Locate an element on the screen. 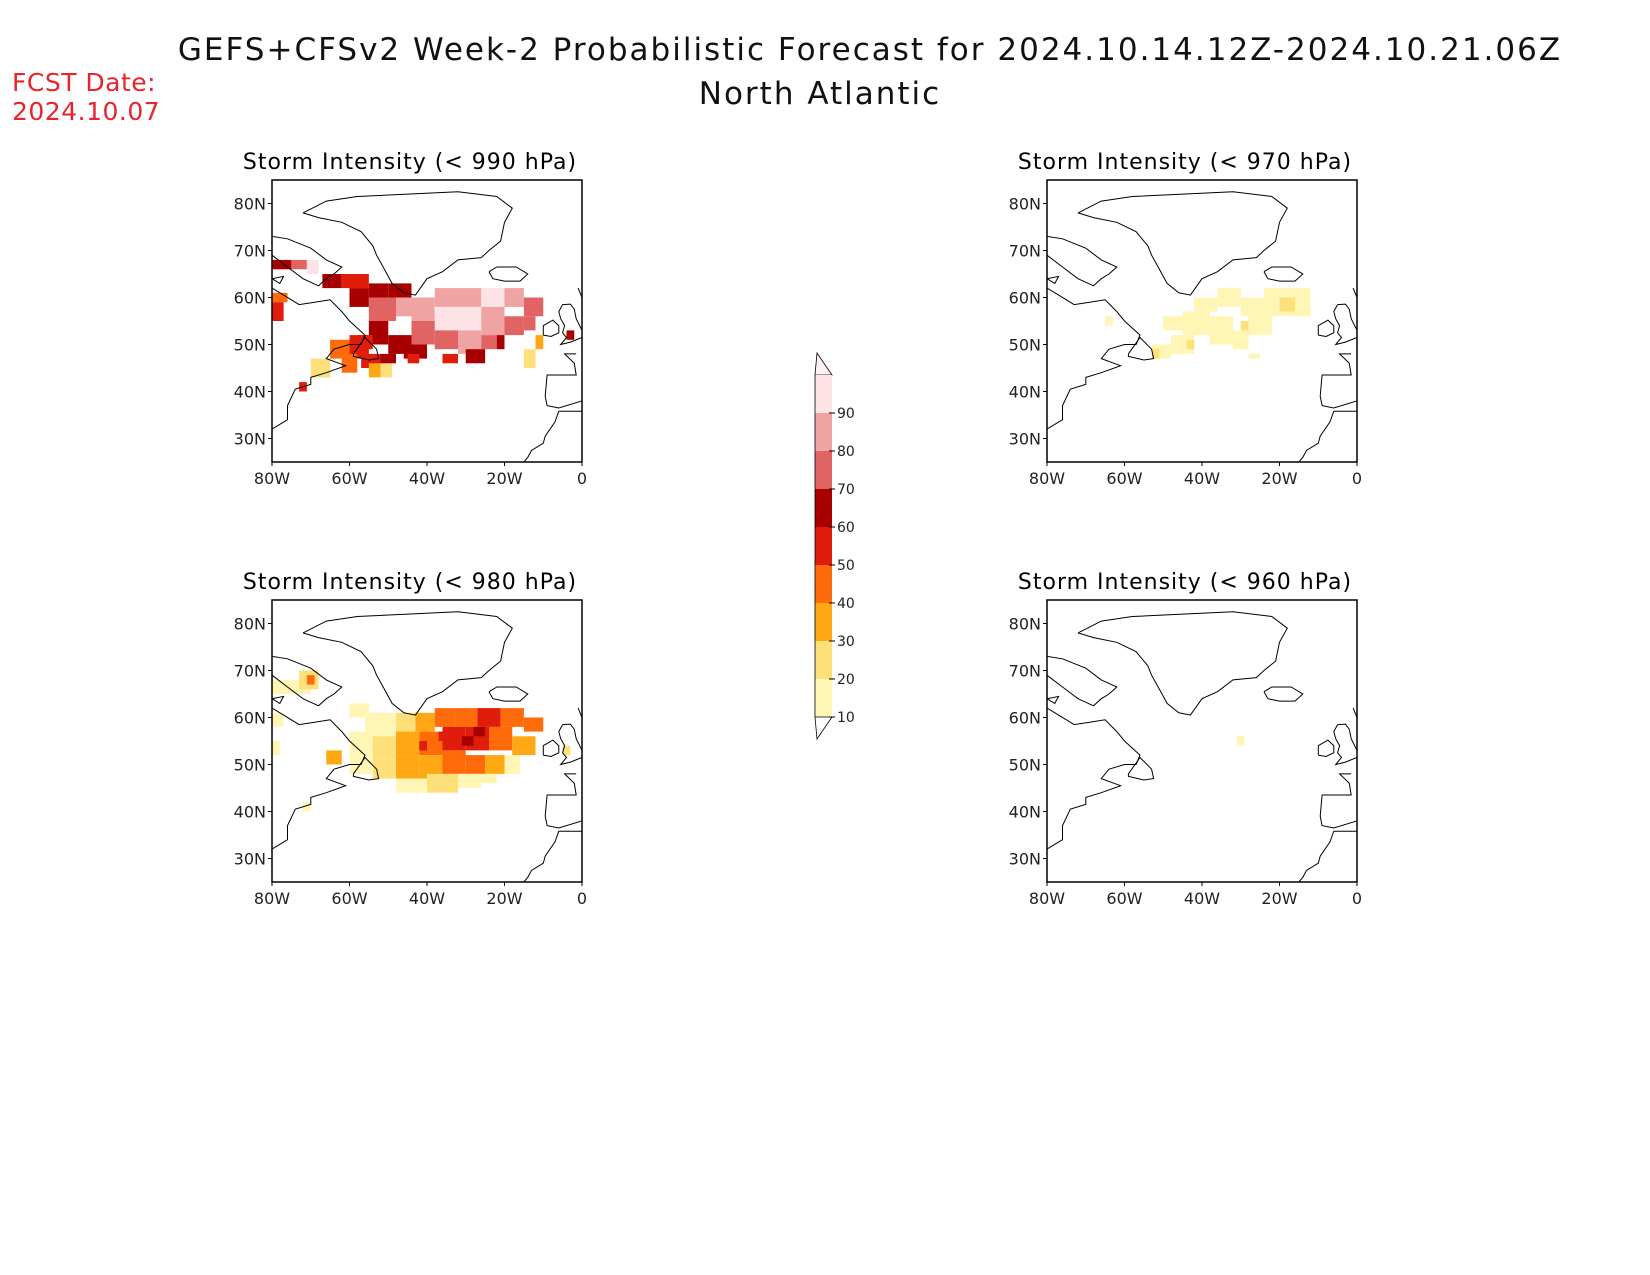  forecast-date-value: 2024.10.07 is located at coordinates (86, 111).